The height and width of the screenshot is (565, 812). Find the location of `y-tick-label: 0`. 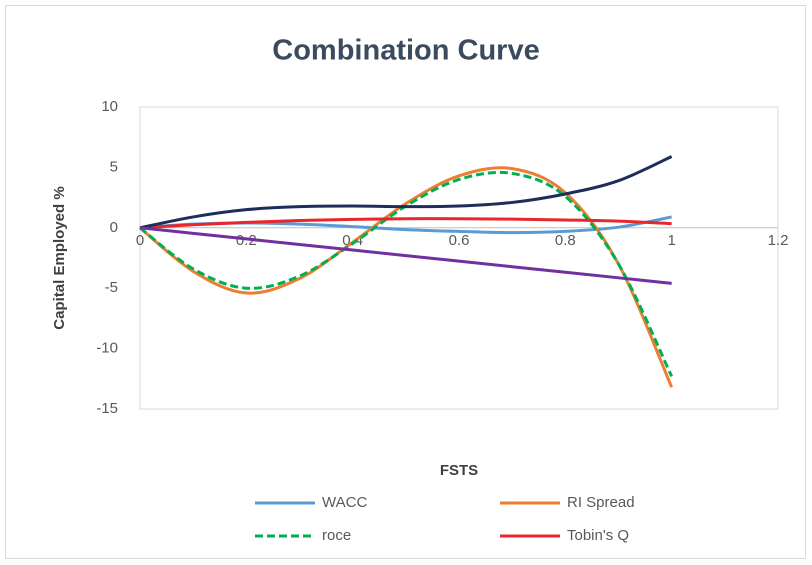

y-tick-label: 0 is located at coordinates (114, 227).